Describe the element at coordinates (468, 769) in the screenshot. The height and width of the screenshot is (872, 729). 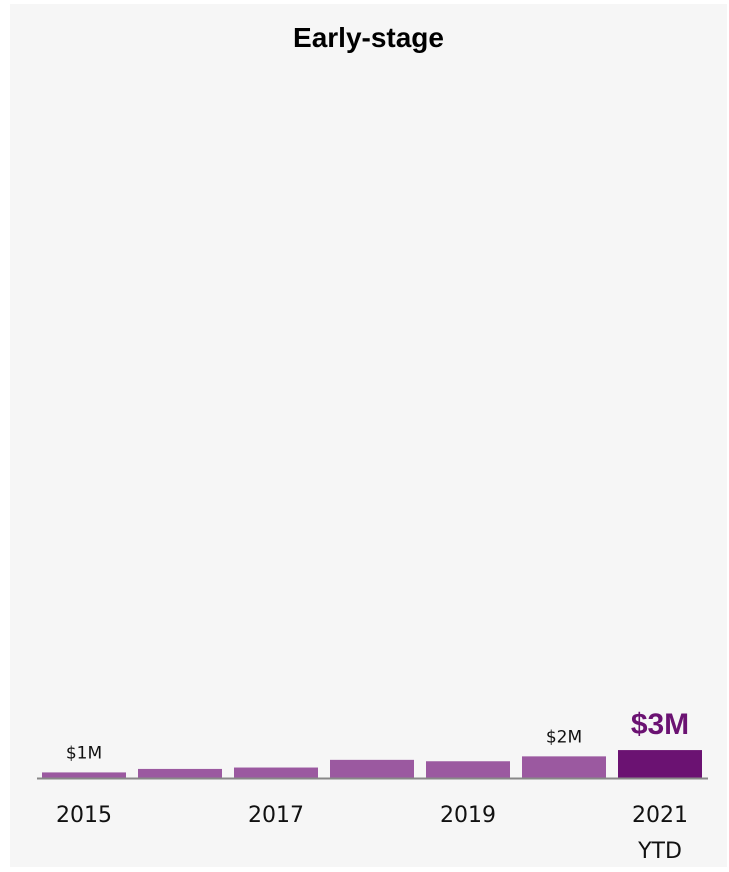
I see `bar-2019` at that location.